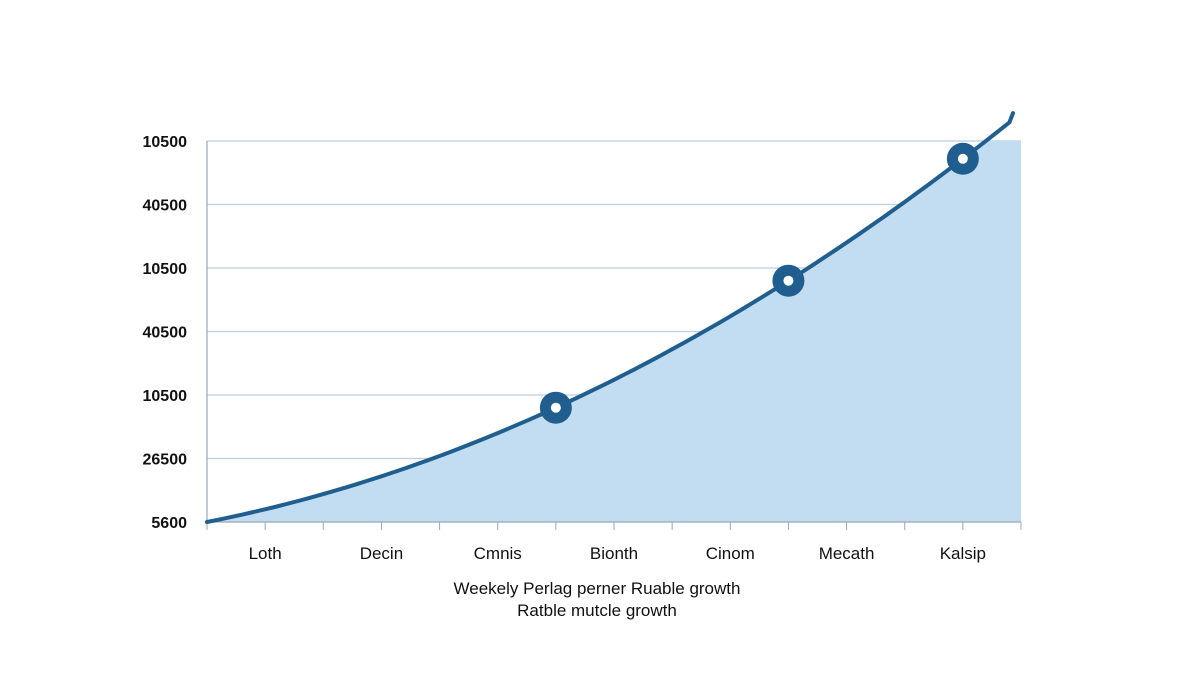 The height and width of the screenshot is (675, 1200). Describe the element at coordinates (847, 553) in the screenshot. I see `x-tick-label: Mecath` at that location.